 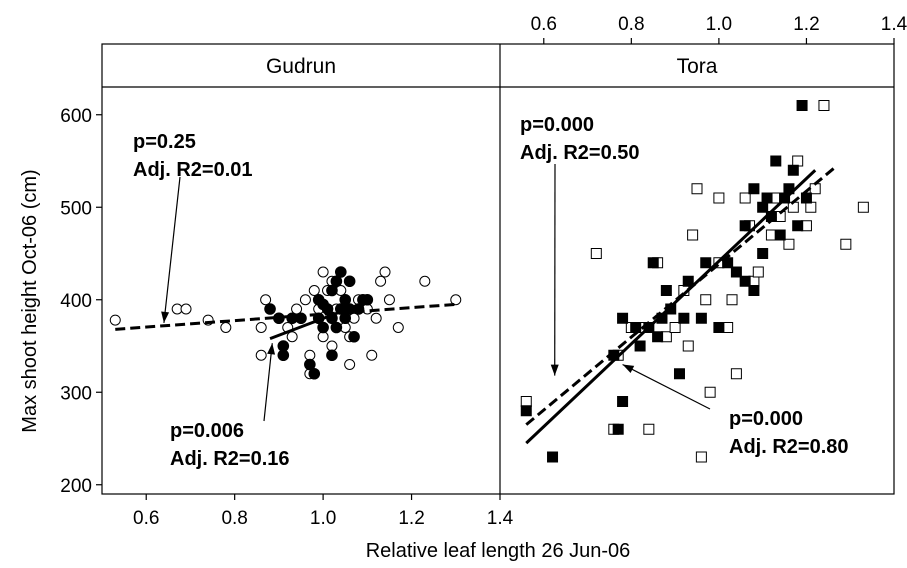 I want to click on y-tick-label: 500, so click(x=76, y=208).